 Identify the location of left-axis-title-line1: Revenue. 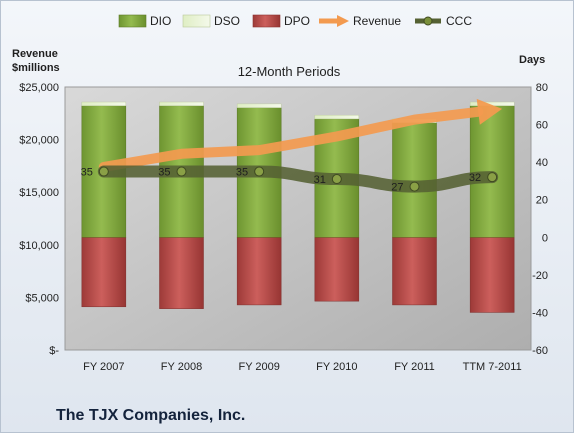
(35, 54).